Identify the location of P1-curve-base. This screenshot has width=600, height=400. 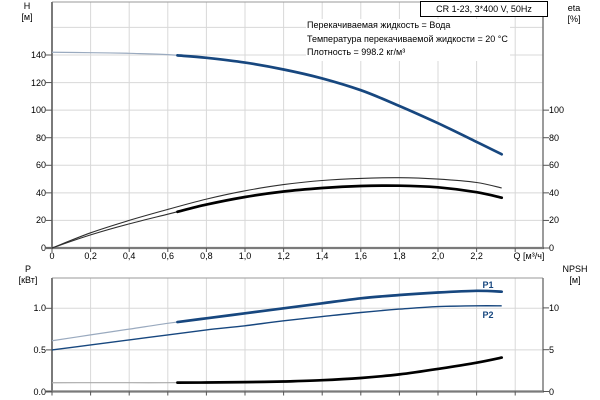
(276, 316).